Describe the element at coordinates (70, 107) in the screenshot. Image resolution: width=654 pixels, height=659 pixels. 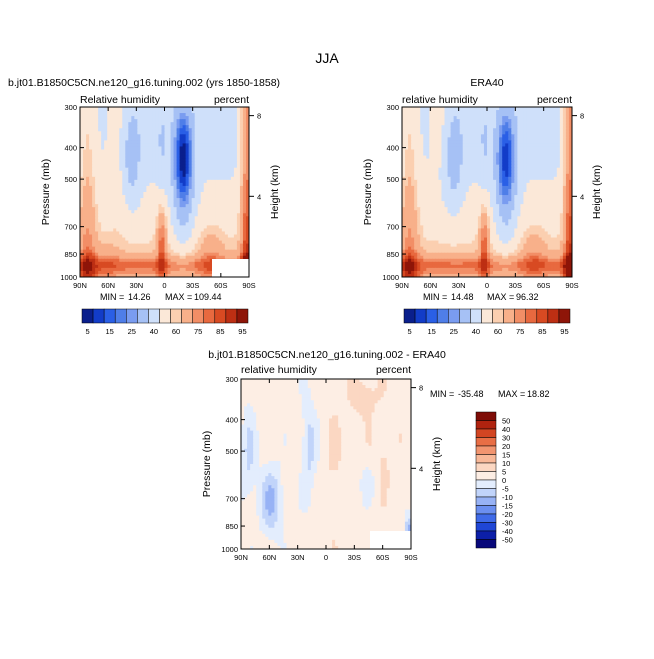
I see `y-tick-label: 300` at that location.